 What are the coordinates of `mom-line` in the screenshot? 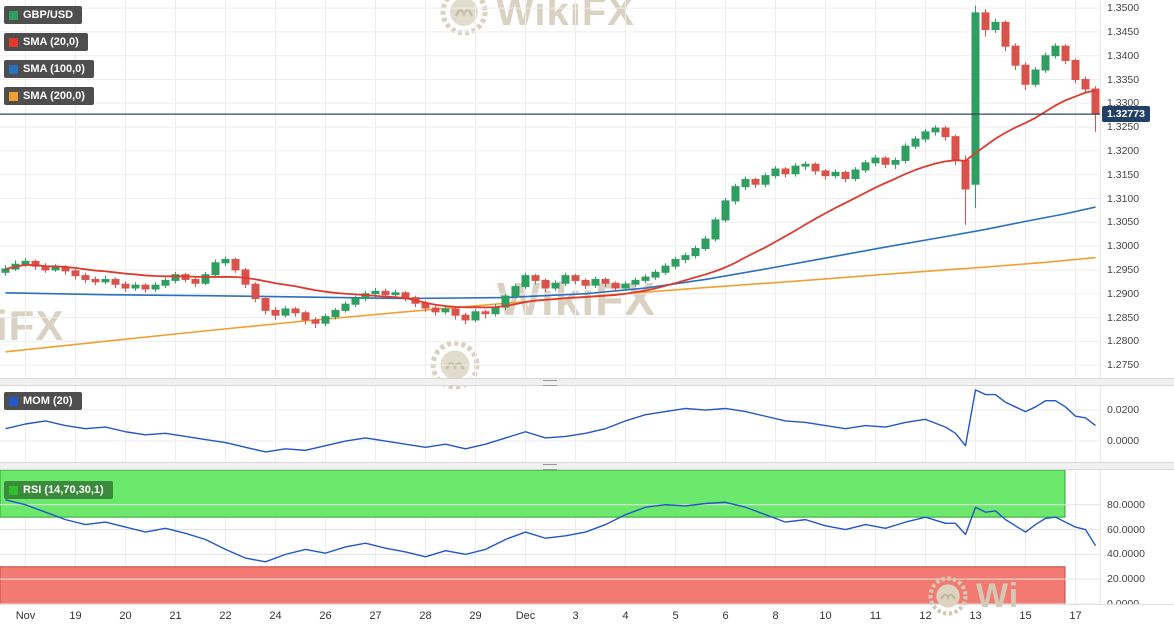 It's located at (550, 421).